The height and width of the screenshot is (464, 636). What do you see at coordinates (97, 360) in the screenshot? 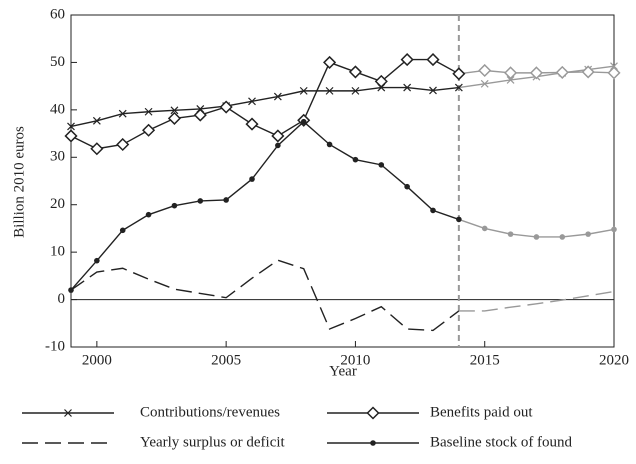
I see `x-tick-label: 2000` at bounding box center [97, 360].